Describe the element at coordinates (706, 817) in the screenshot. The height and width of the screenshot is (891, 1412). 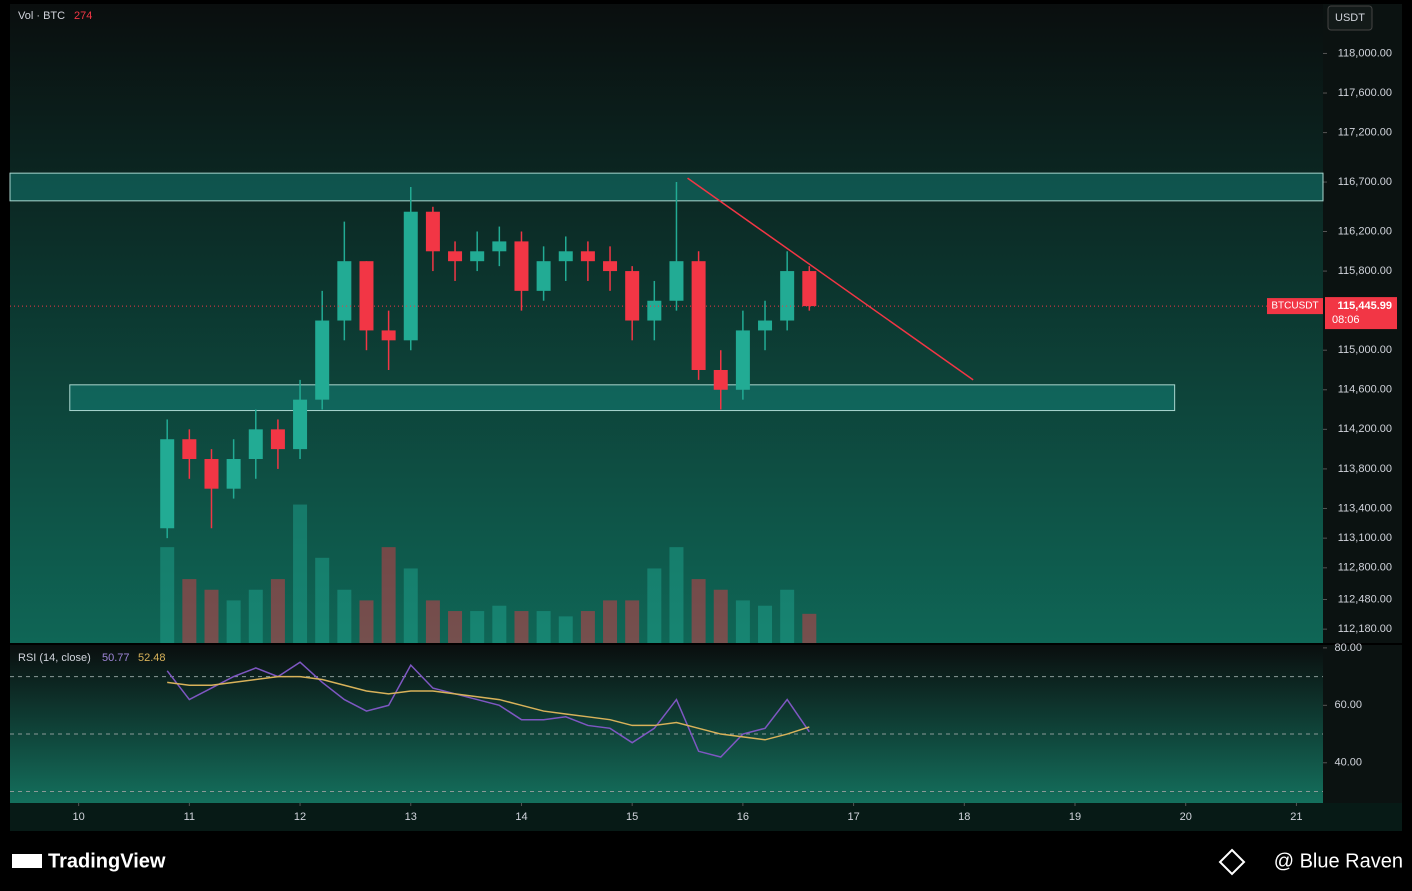
I see `time-axis` at that location.